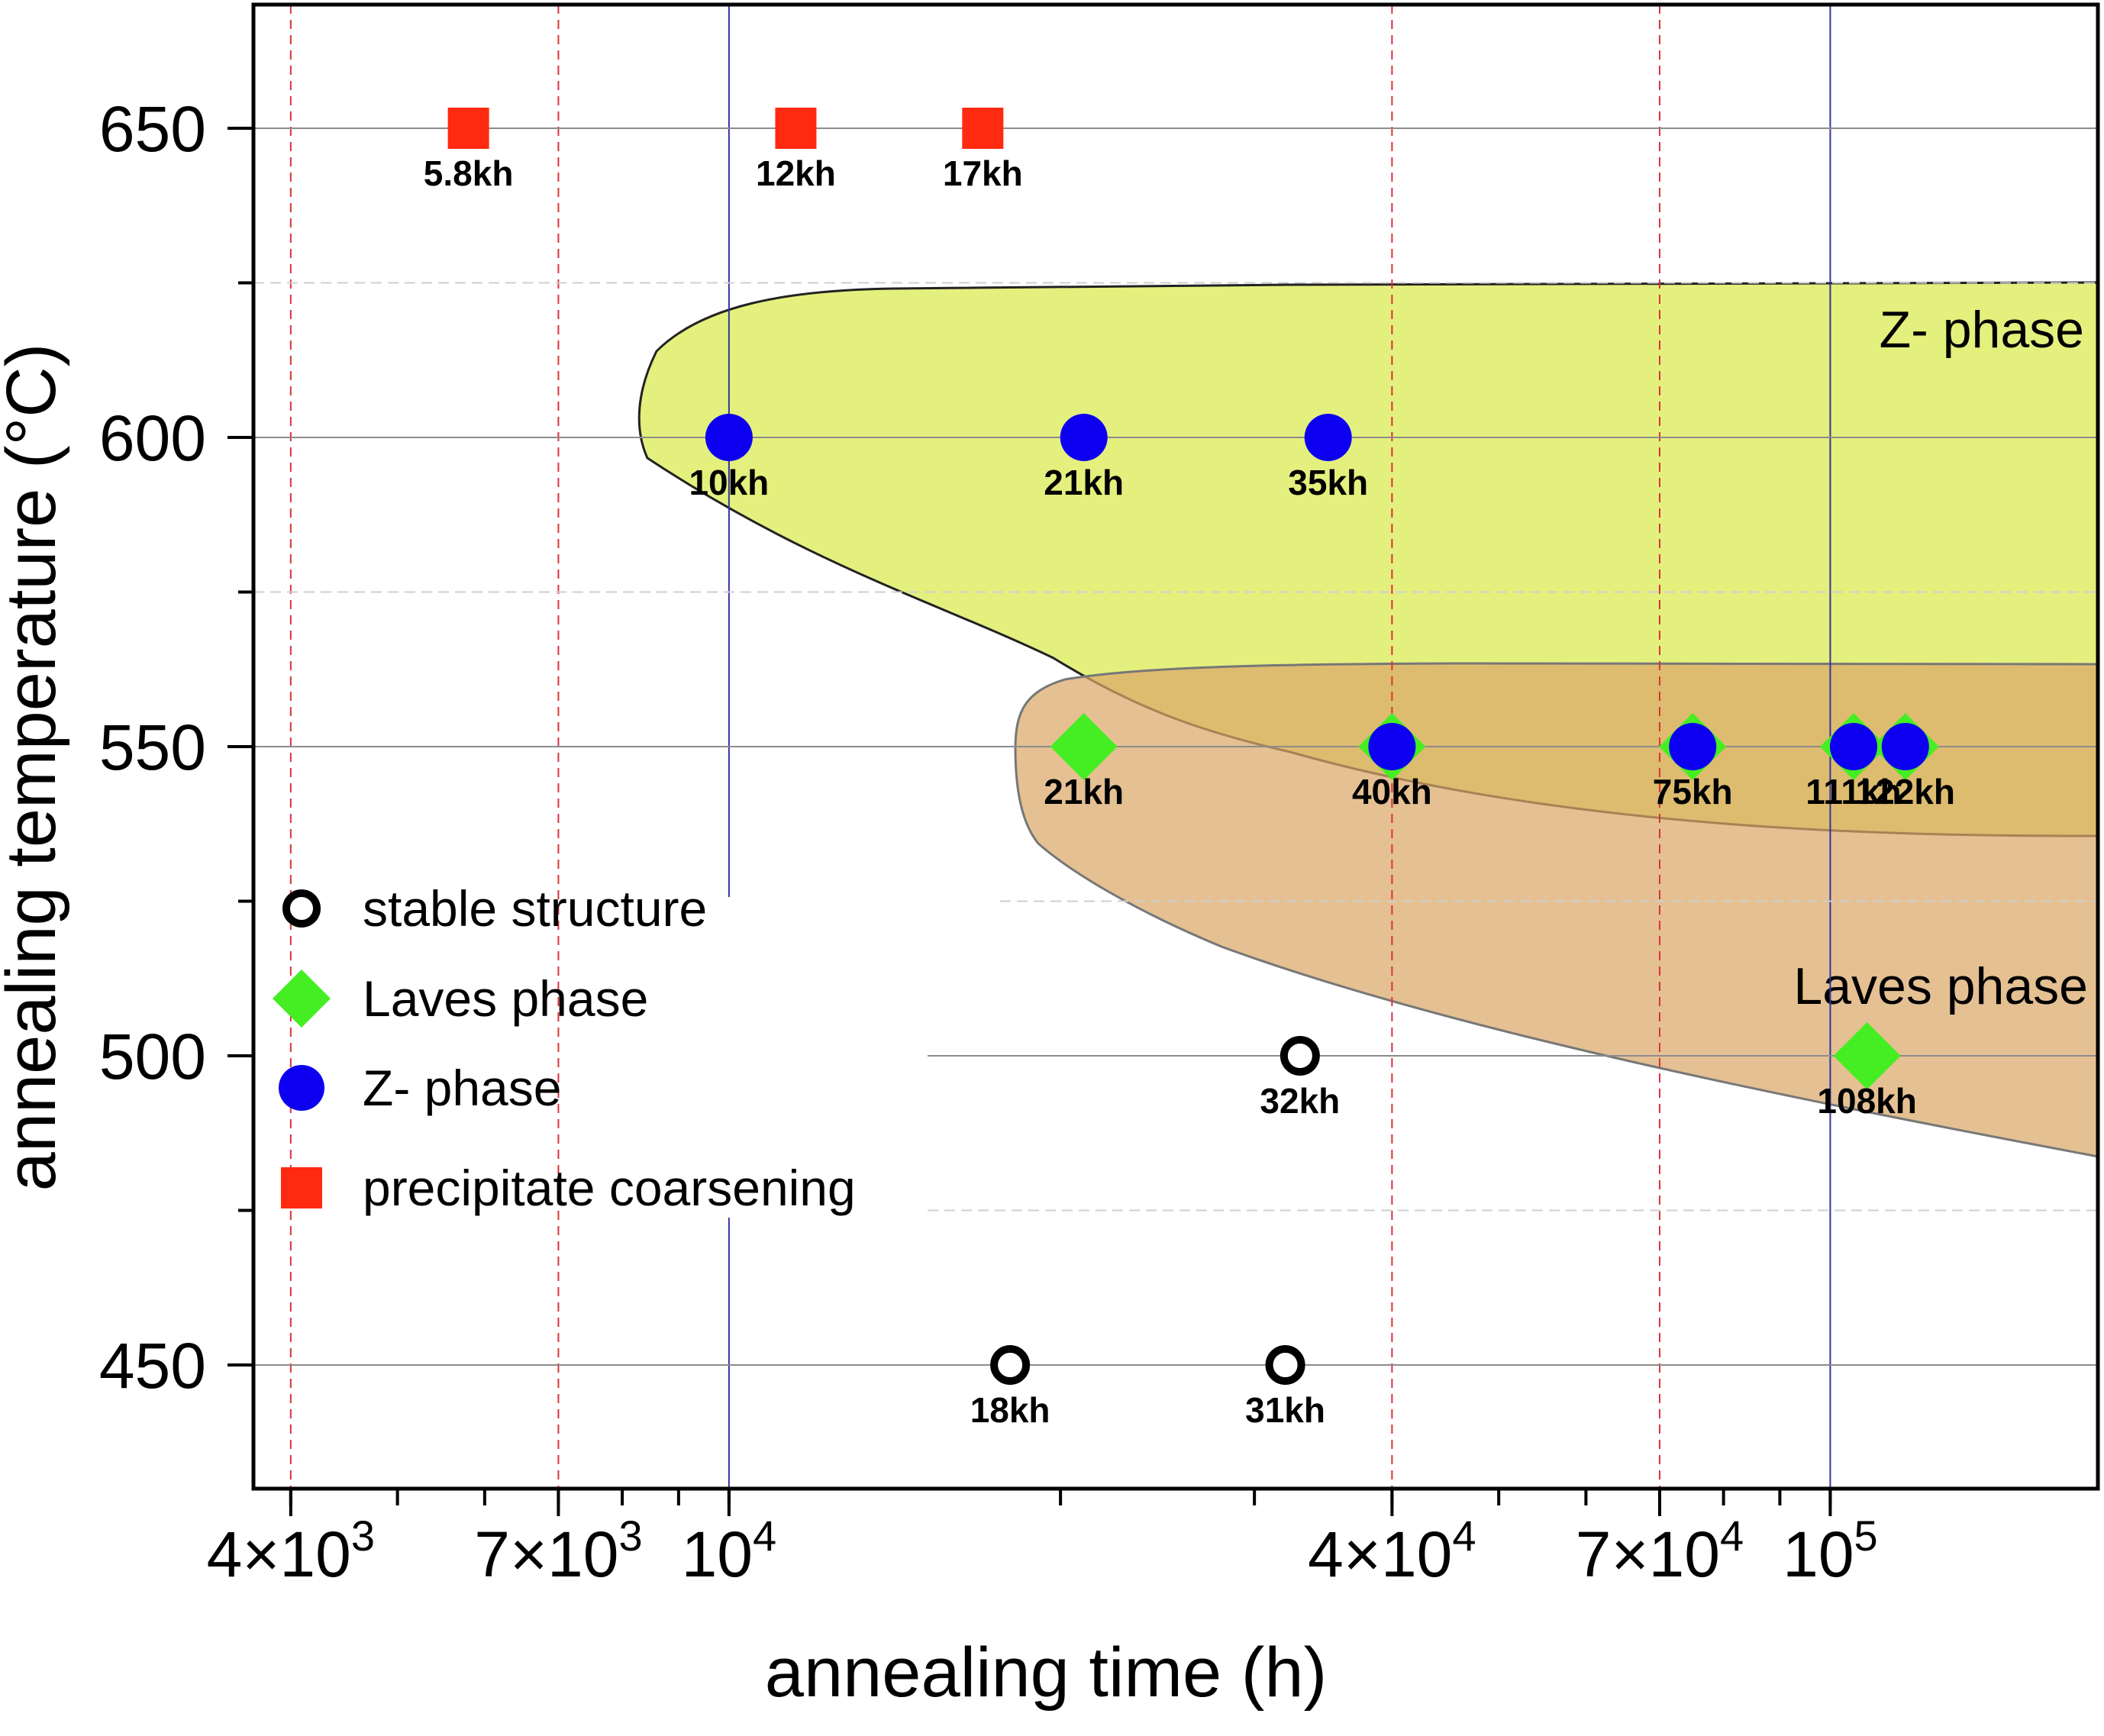  What do you see at coordinates (1046, 1673) in the screenshot?
I see `x-axis-title: annealing time (h)` at bounding box center [1046, 1673].